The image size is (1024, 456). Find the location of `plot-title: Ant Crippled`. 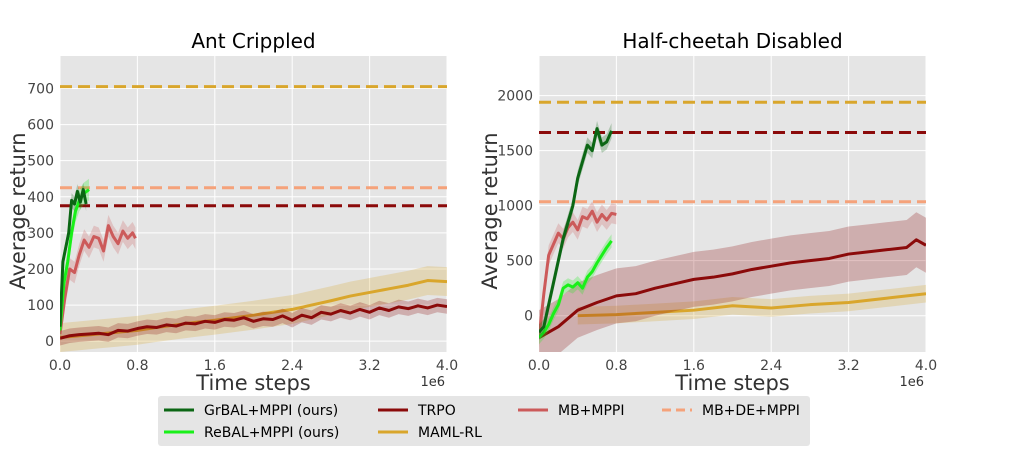

plot-title: Ant Crippled is located at coordinates (253, 41).